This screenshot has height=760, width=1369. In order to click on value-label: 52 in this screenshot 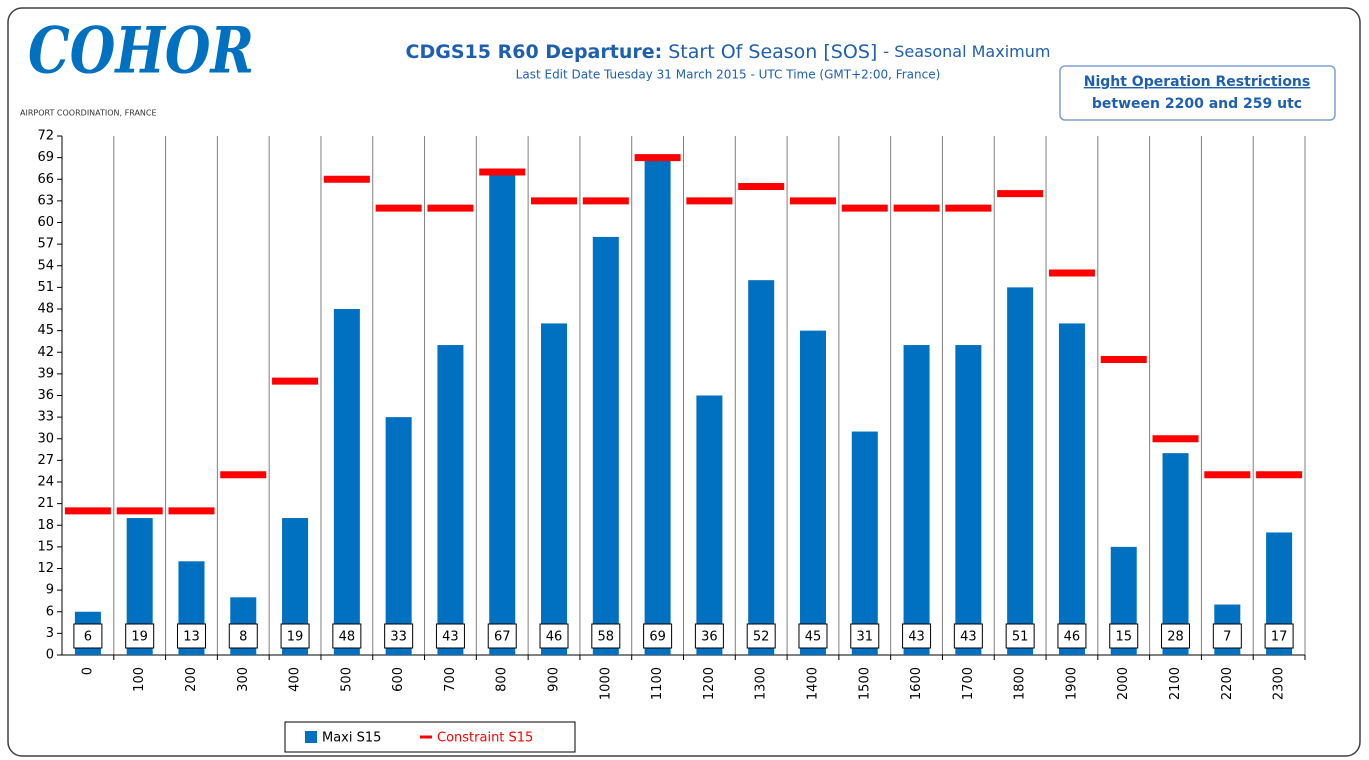, I will do `click(761, 637)`.